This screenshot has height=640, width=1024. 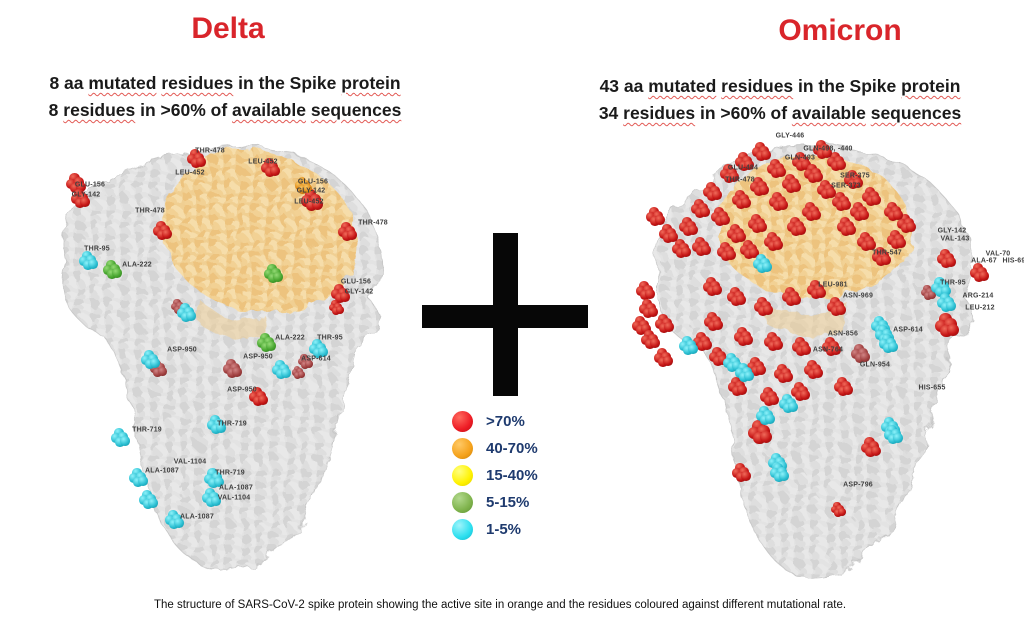 I want to click on legend-color-dot, so click(x=462, y=529).